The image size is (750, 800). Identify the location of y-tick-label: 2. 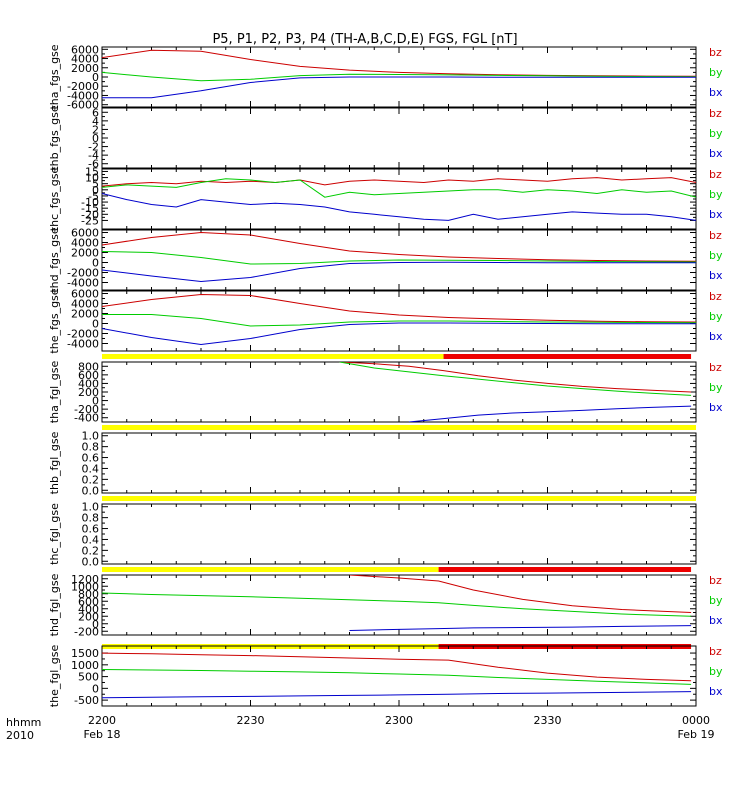
(95, 129).